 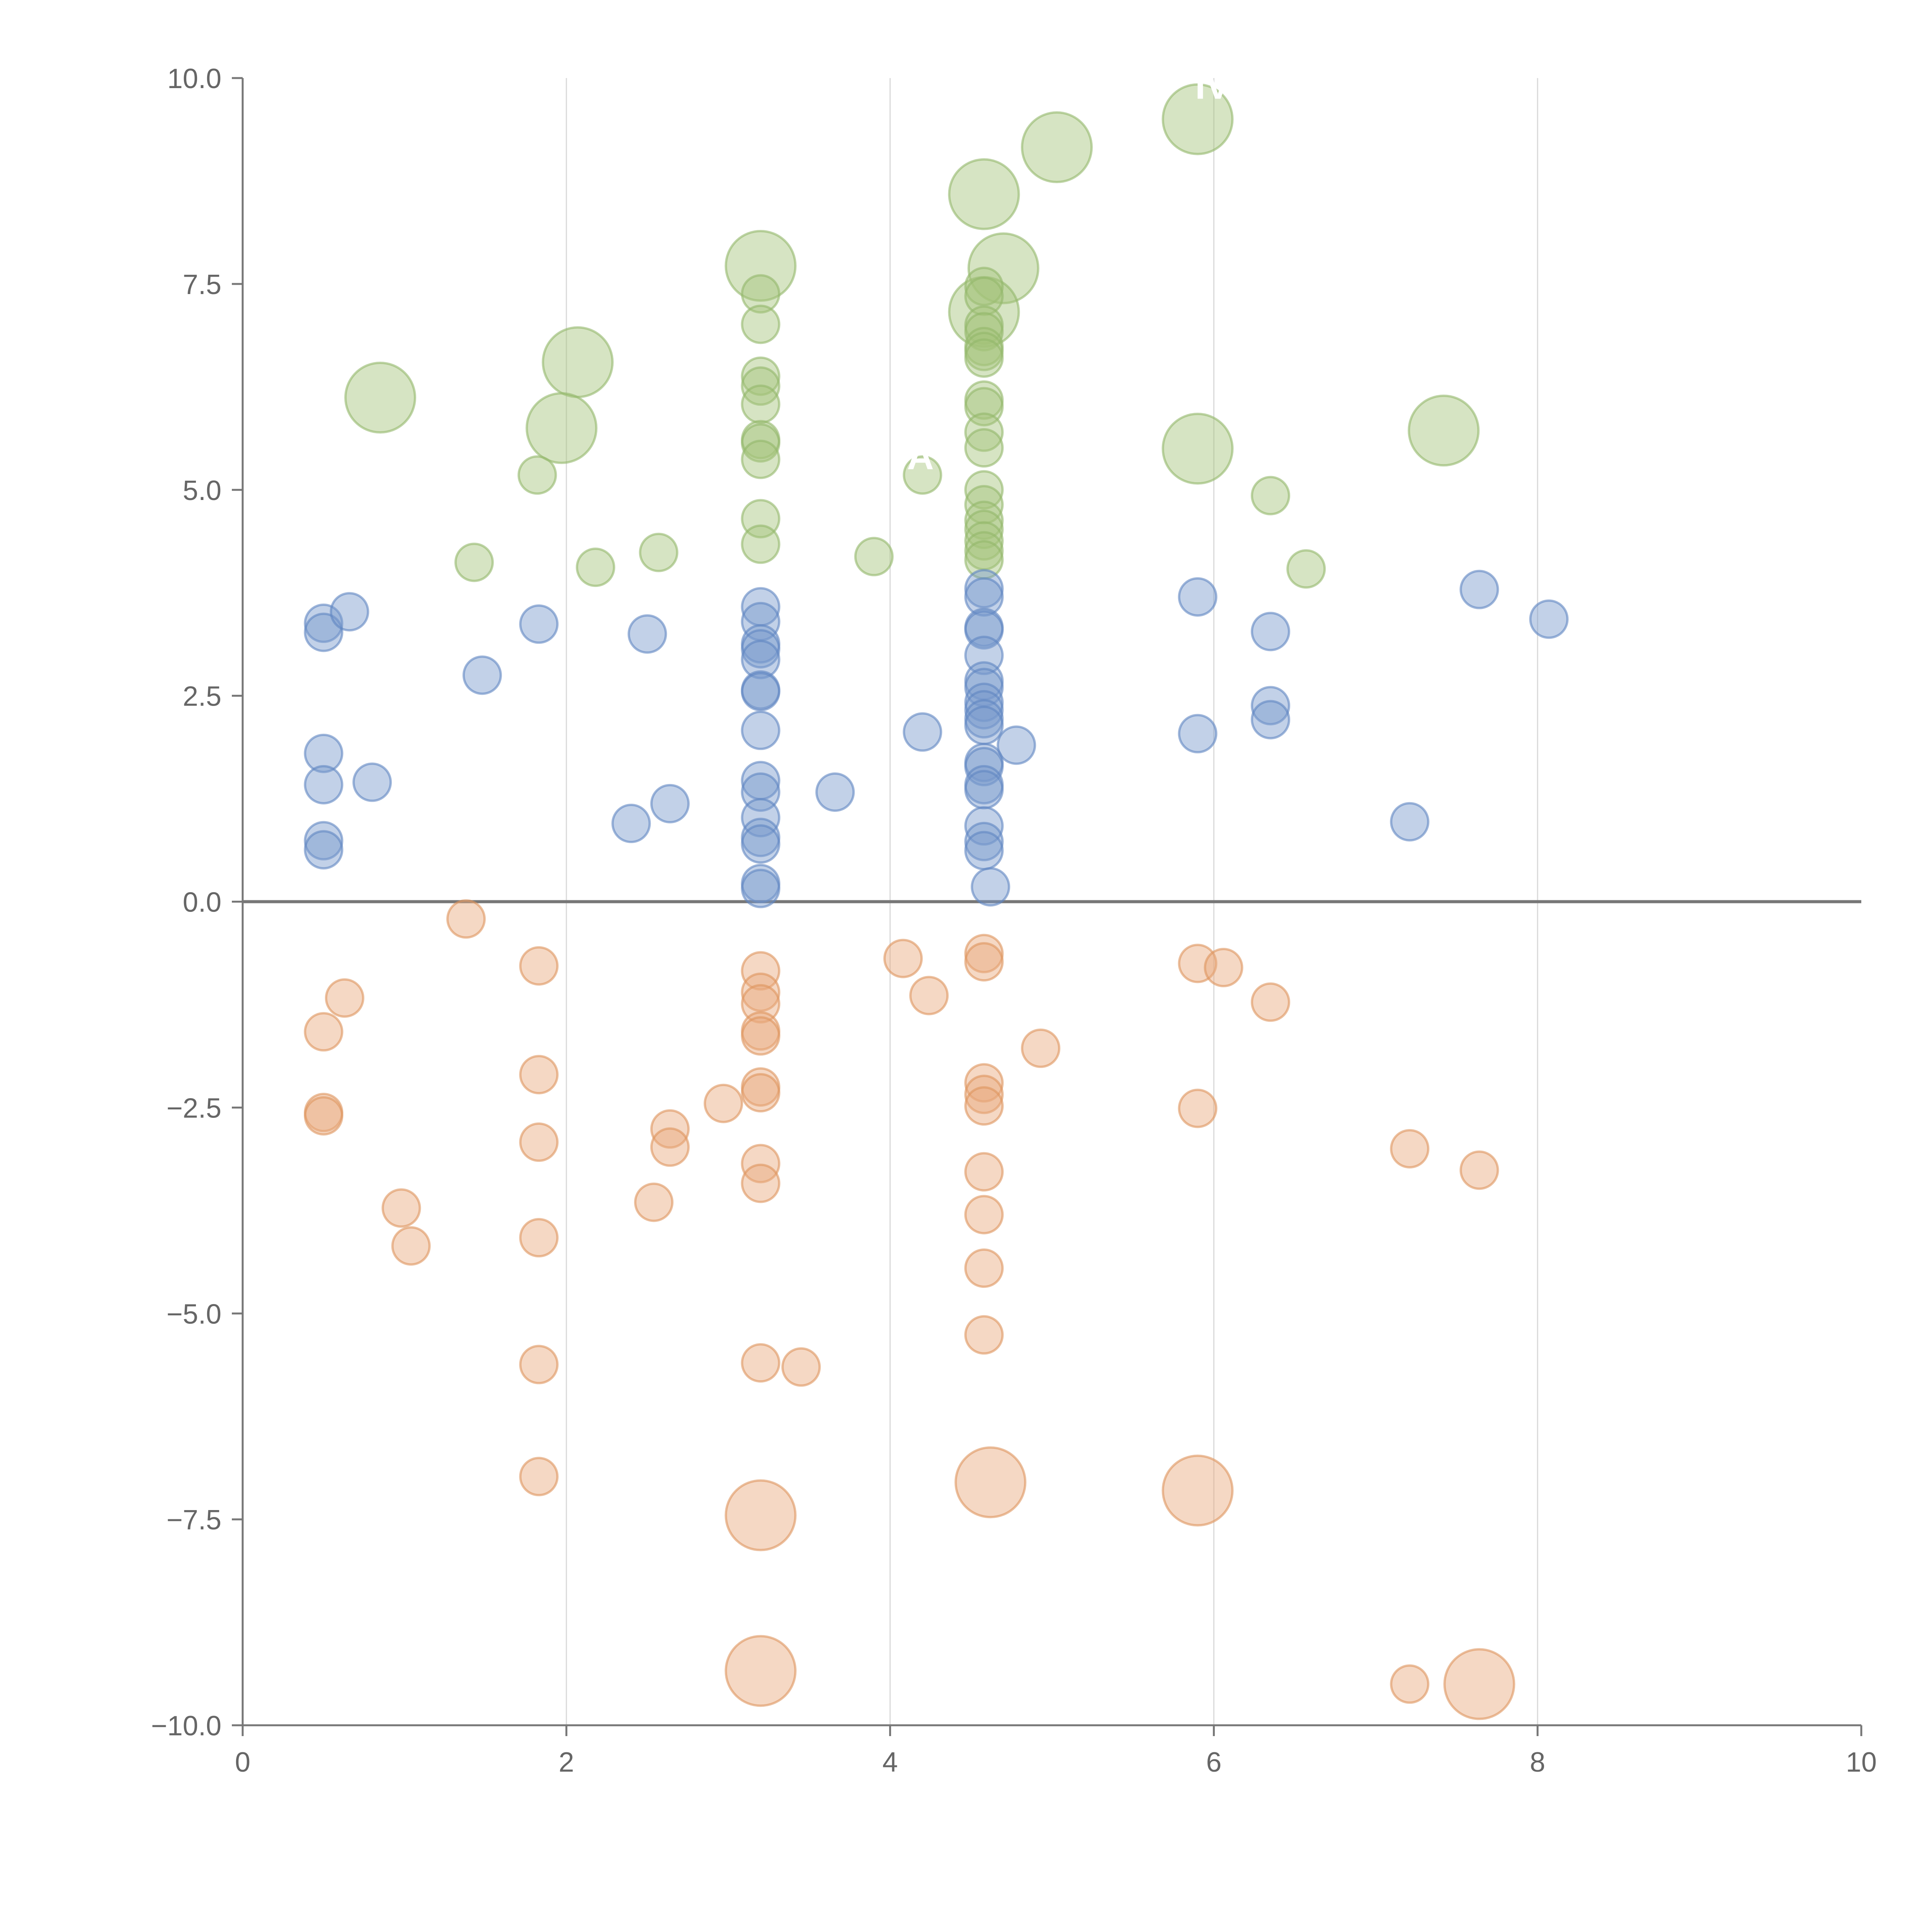 What do you see at coordinates (202, 491) in the screenshot?
I see `y-tick-label: 5.0` at bounding box center [202, 491].